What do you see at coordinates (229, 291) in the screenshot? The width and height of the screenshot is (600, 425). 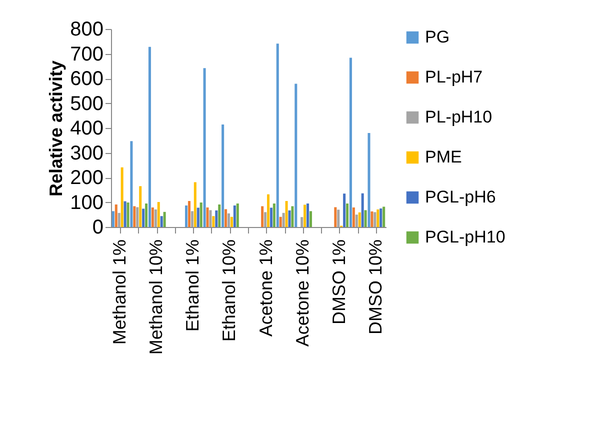 I see `x-tick-label: Ethanol 10%` at bounding box center [229, 291].